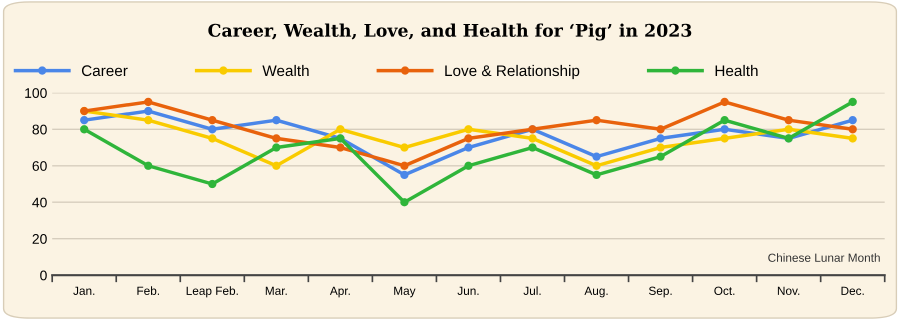  Describe the element at coordinates (36, 93) in the screenshot. I see `y-tick-label: 100` at that location.